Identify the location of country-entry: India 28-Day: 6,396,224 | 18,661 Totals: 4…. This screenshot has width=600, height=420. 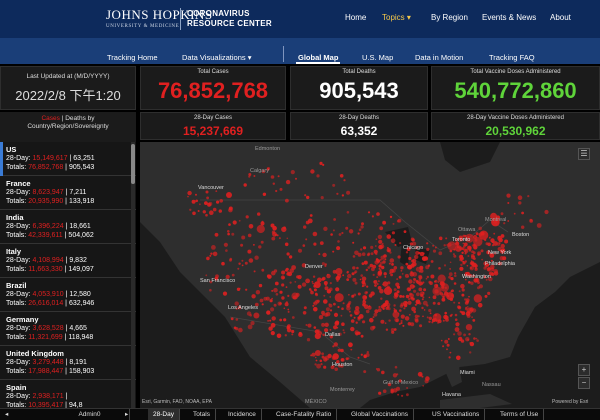
(68, 227).